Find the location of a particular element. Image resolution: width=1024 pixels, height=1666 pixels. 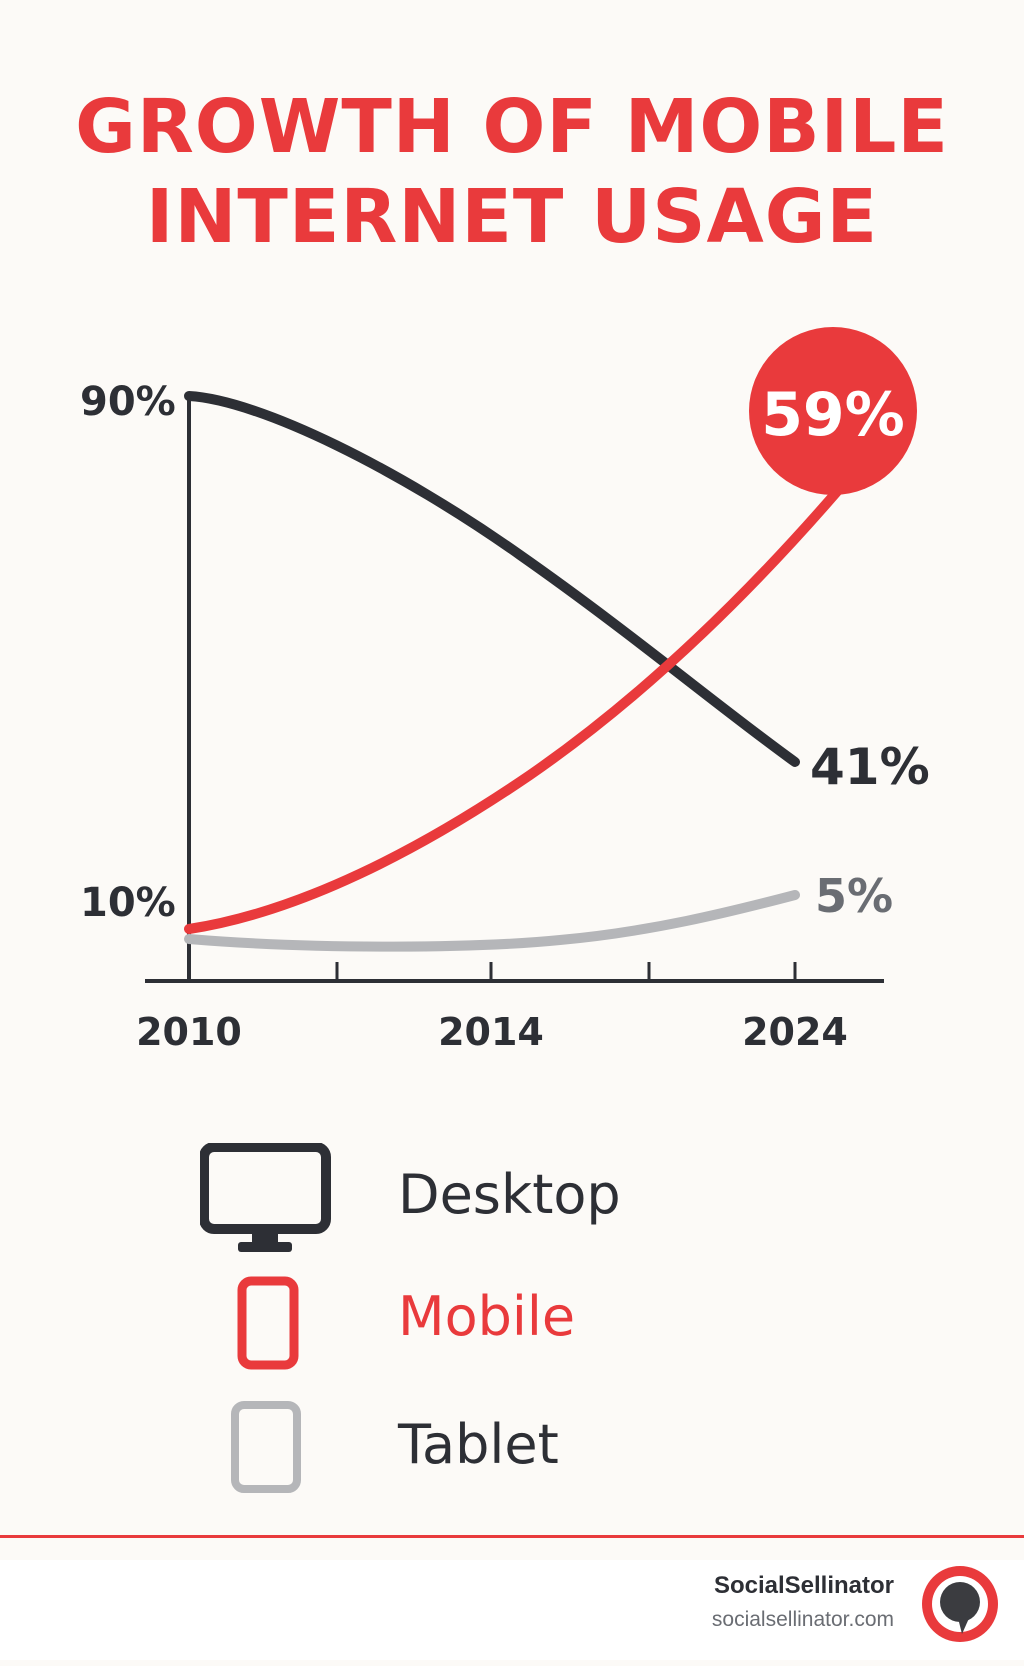

mobile-end-bubble is located at coordinates (833, 411).